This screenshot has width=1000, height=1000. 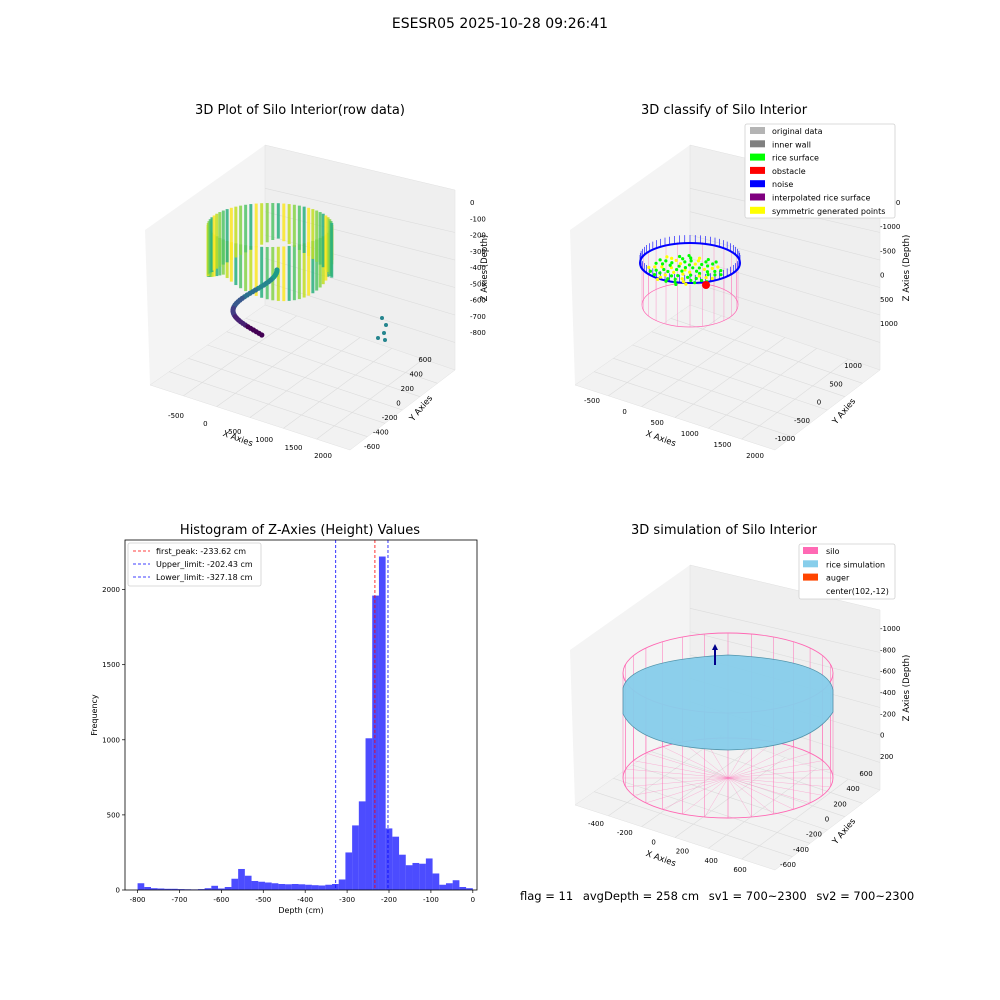 What do you see at coordinates (724, 530) in the screenshot?
I see `simulation-plot-title: 3D simulation of Silo Interior` at bounding box center [724, 530].